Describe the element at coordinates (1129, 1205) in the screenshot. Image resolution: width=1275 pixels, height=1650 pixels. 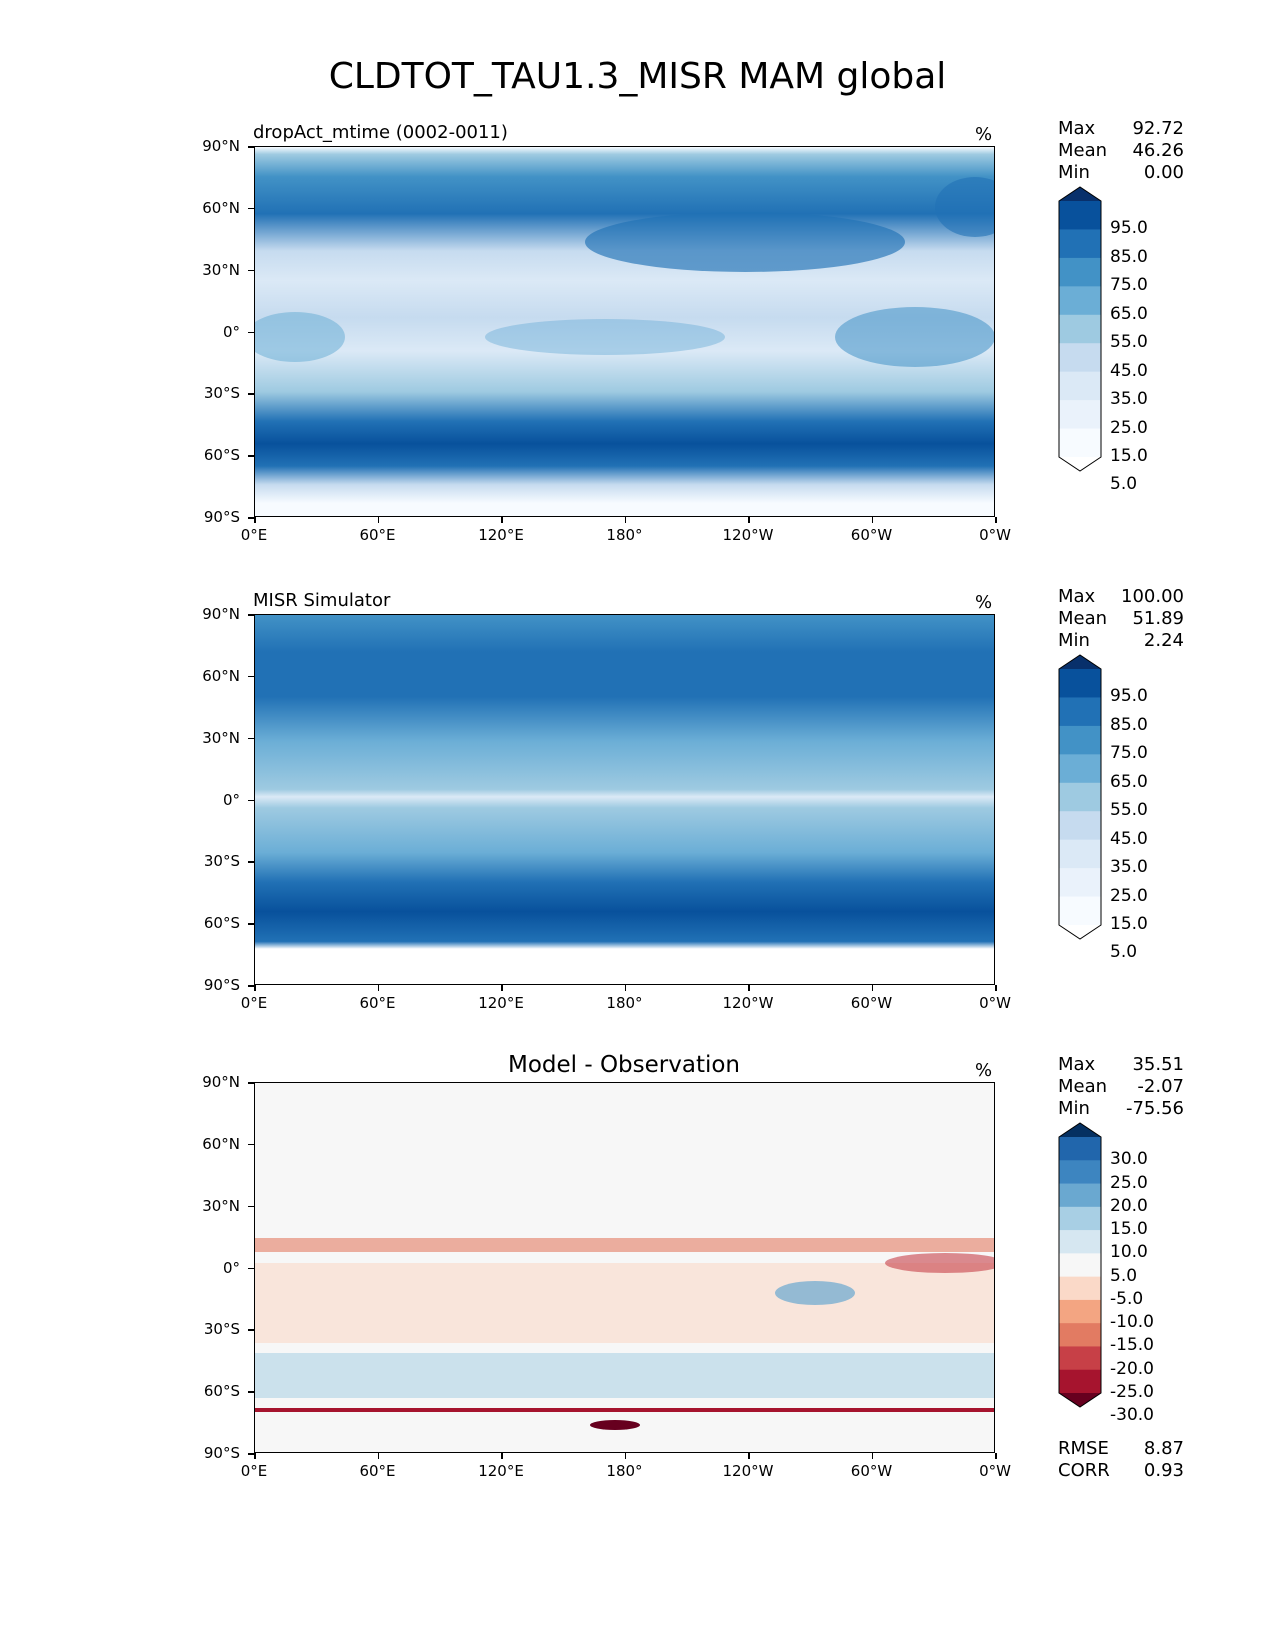
I see `colorbar-tick-label: 20.0` at that location.